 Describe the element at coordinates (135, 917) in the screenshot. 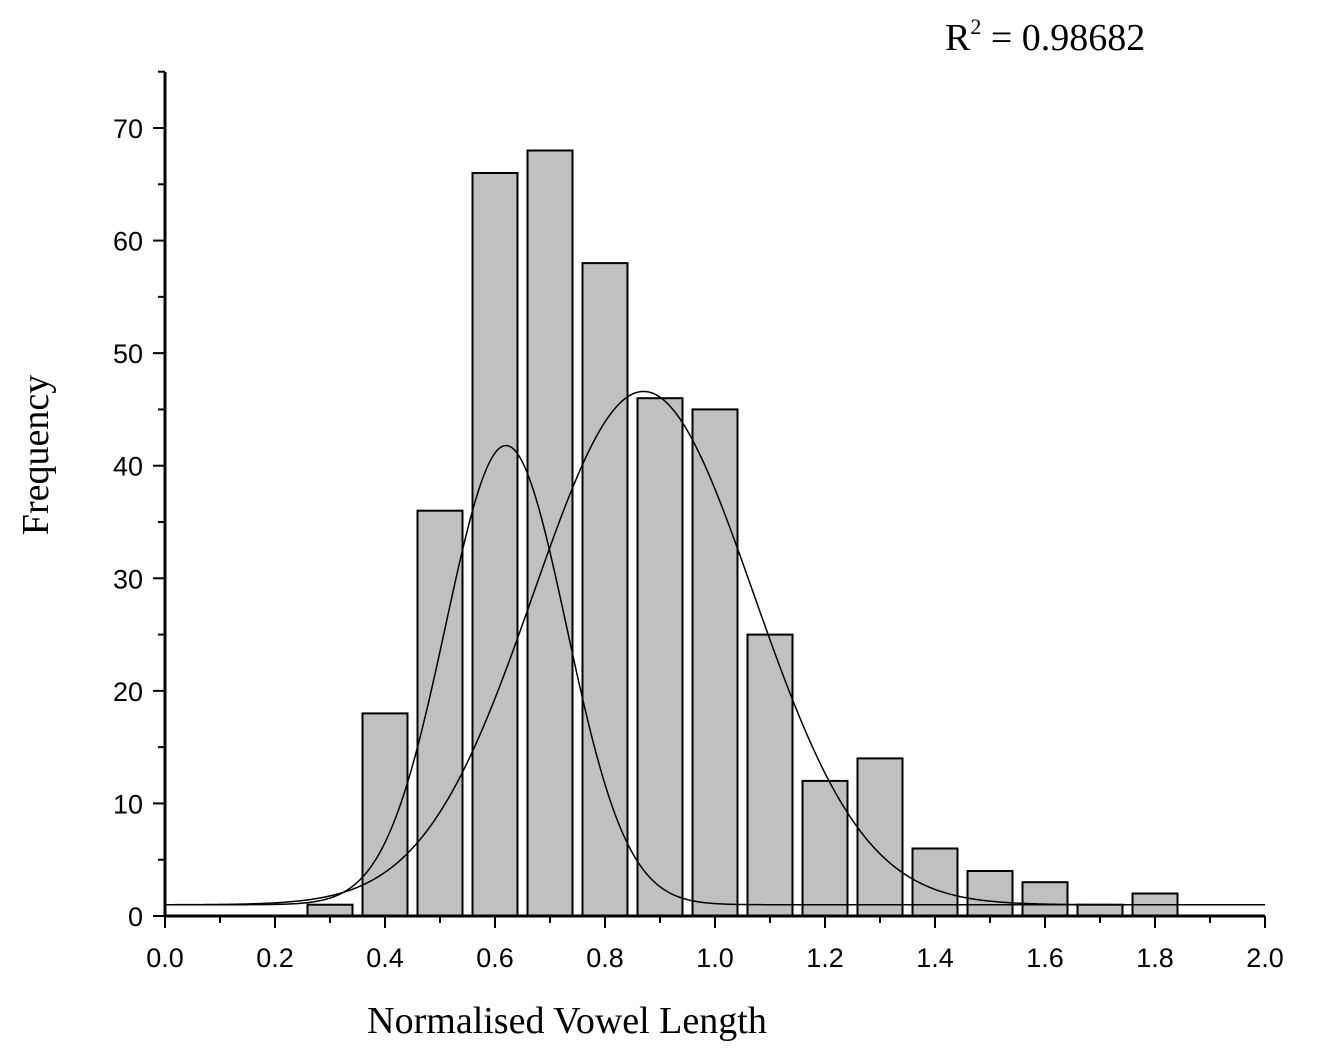

I see `y-tick-label: 0` at that location.